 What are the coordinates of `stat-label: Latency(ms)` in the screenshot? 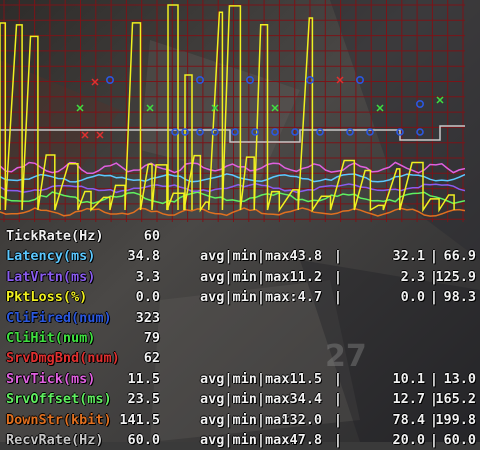 It's located at (51, 256).